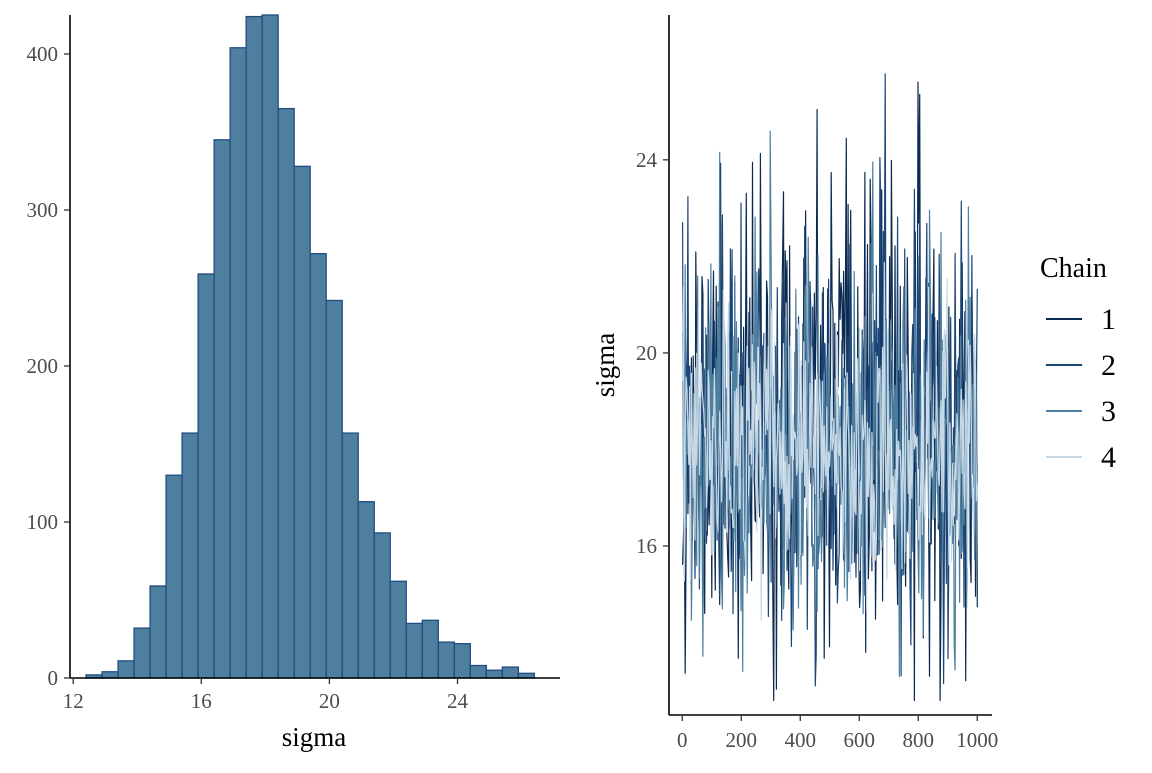 This screenshot has width=1152, height=773. What do you see at coordinates (53, 678) in the screenshot?
I see `histogram-y-tick-label: 0` at bounding box center [53, 678].